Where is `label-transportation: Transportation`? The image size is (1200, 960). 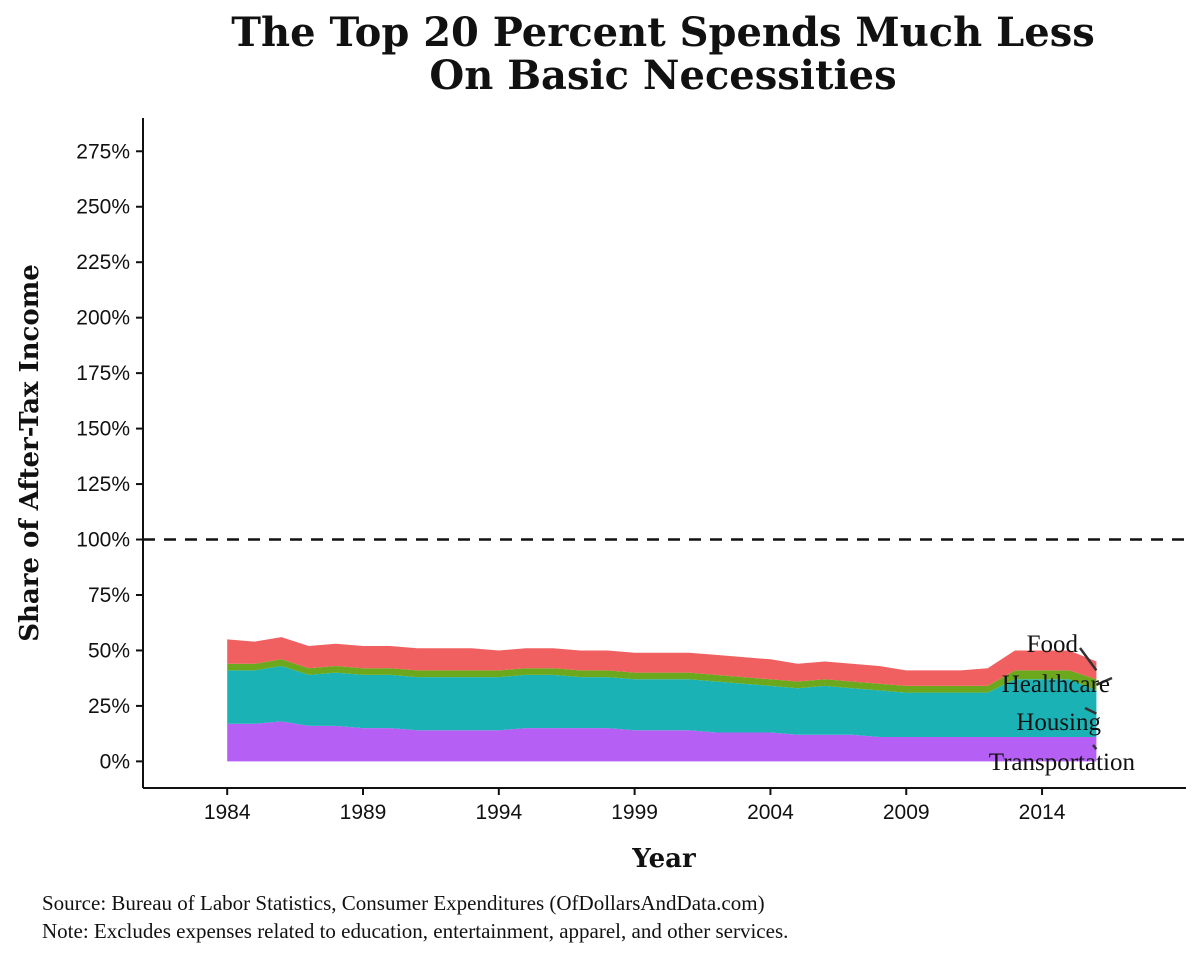
label-transportation: Transportation is located at coordinates (1062, 762).